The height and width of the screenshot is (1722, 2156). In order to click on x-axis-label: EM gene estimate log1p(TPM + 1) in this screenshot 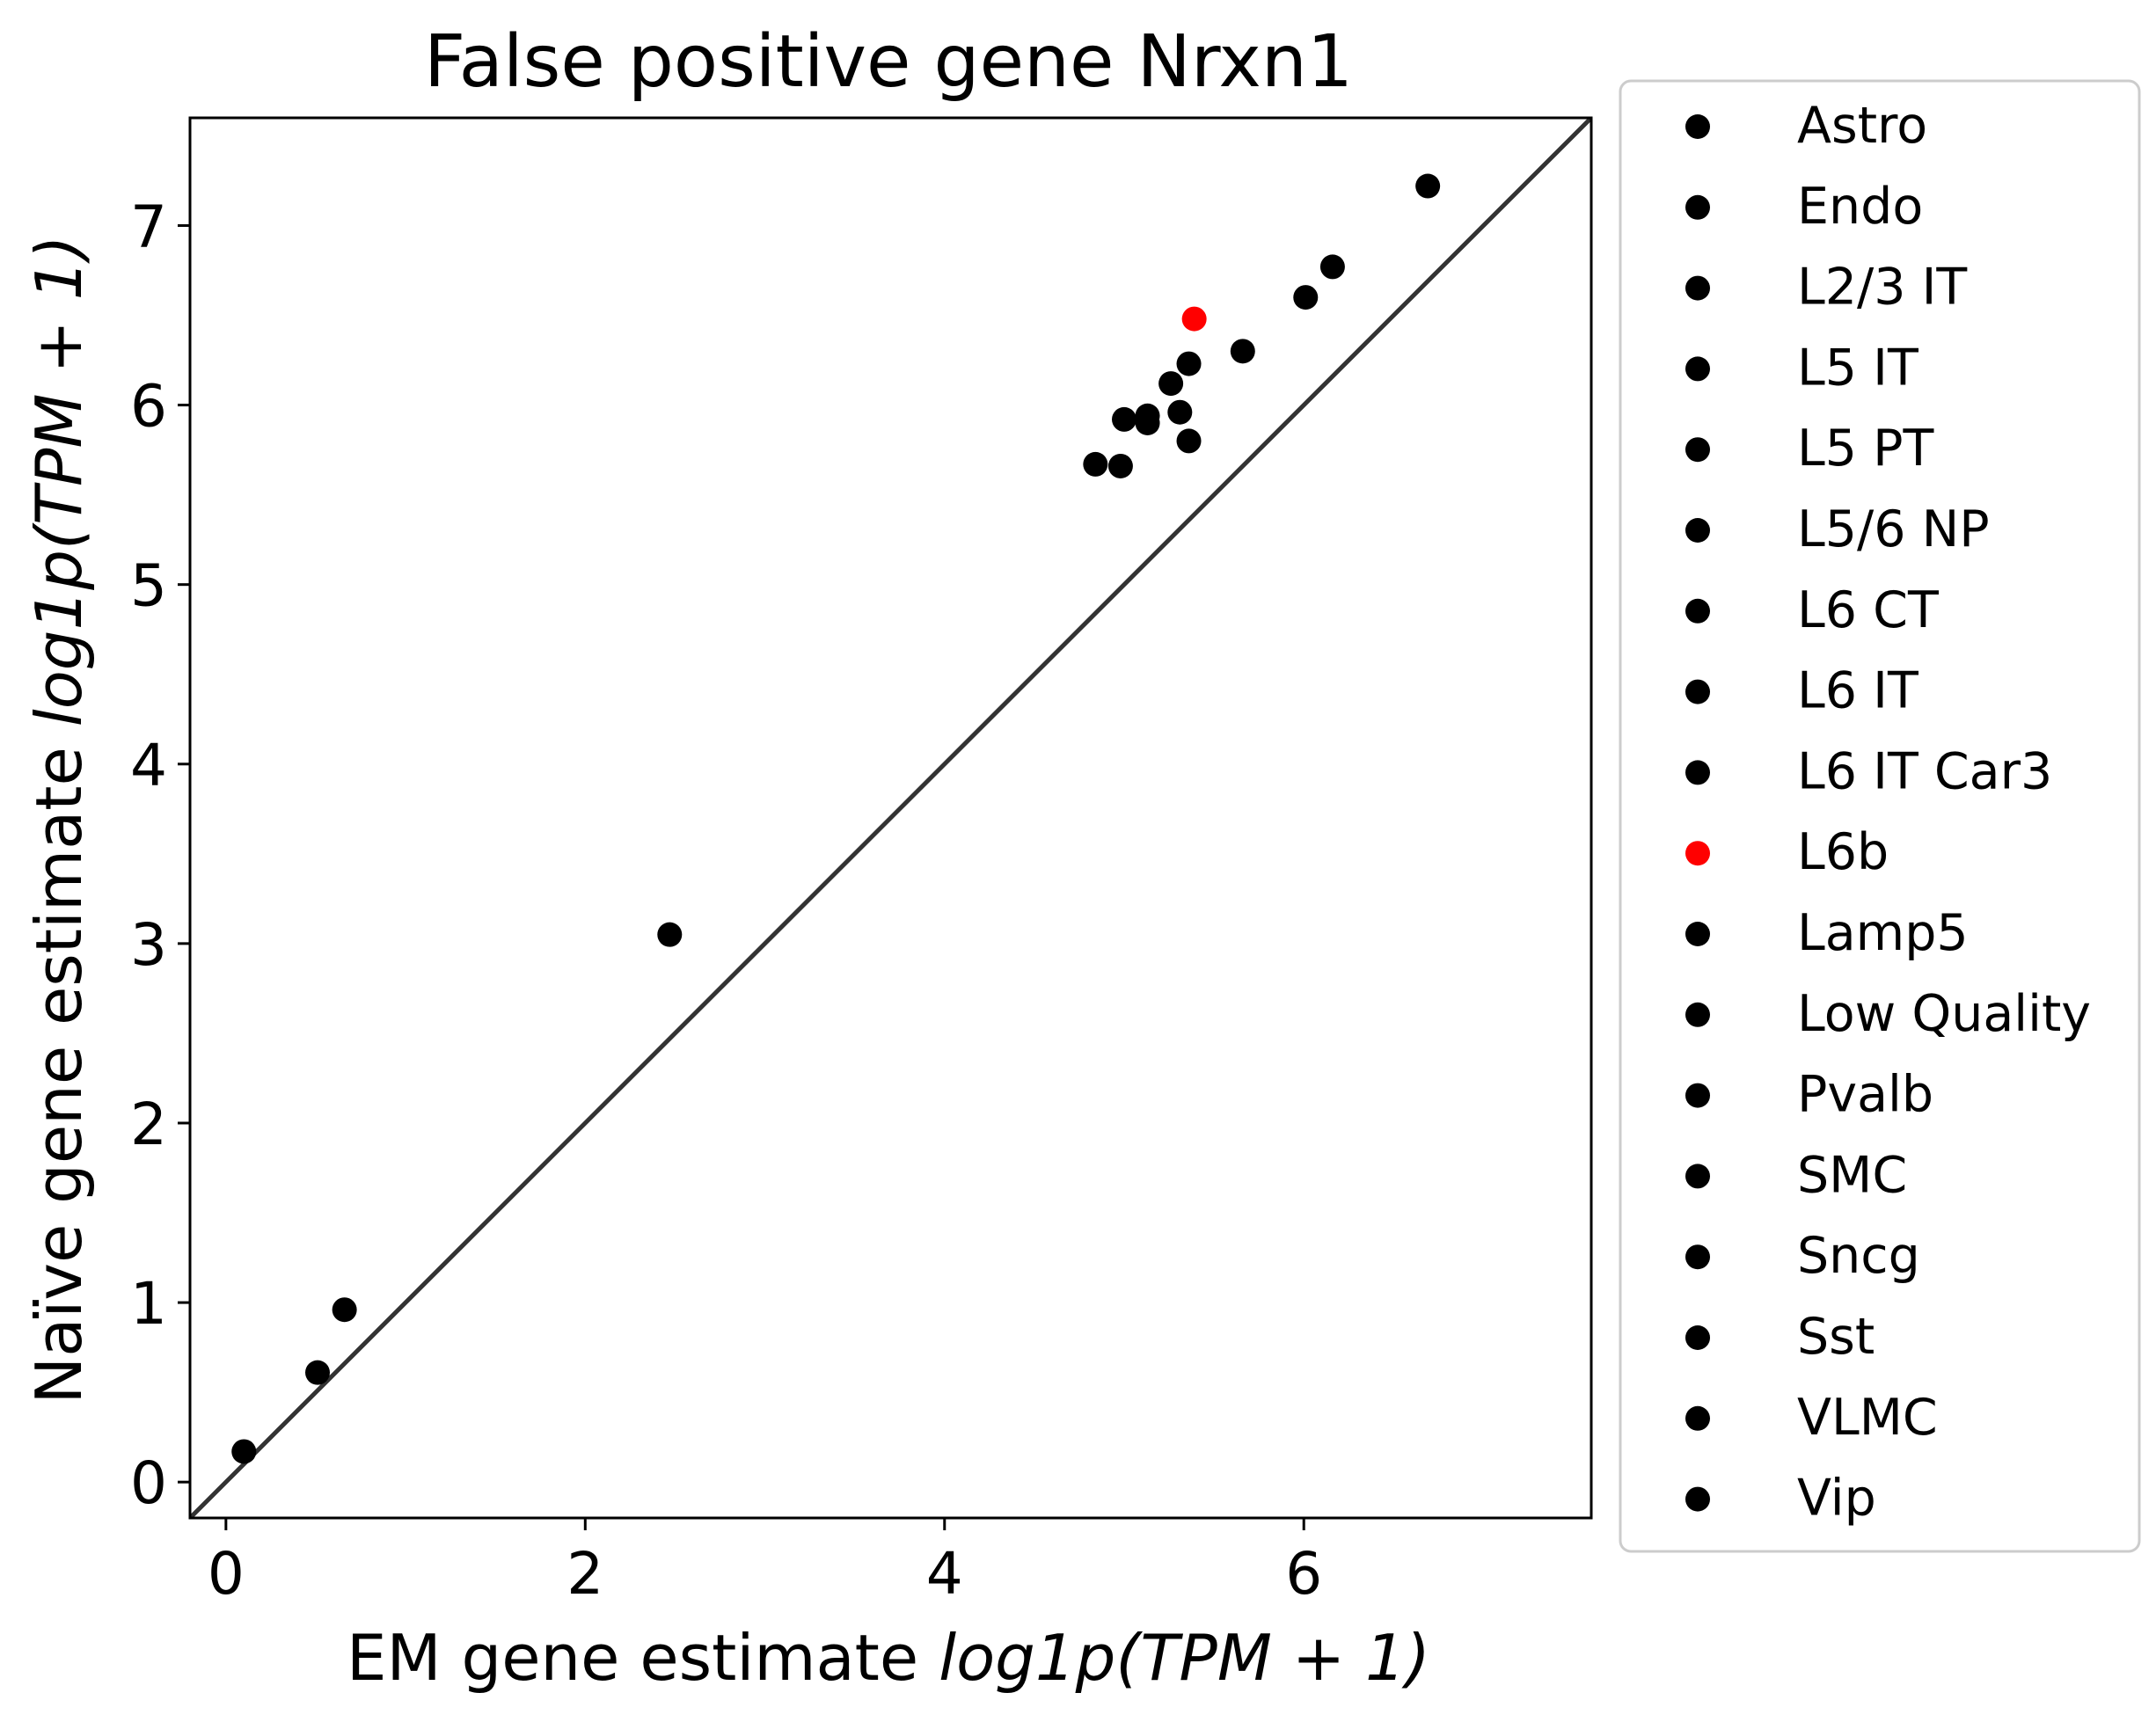, I will do `click(888, 1658)`.